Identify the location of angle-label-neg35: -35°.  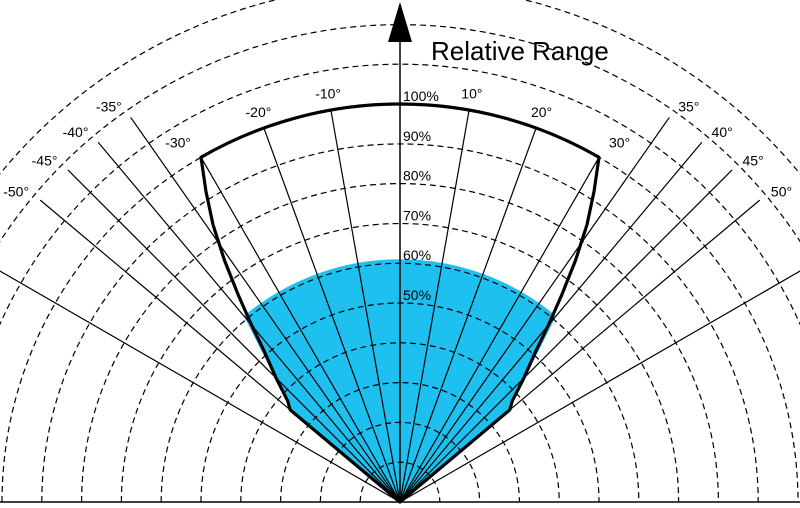
(109, 107).